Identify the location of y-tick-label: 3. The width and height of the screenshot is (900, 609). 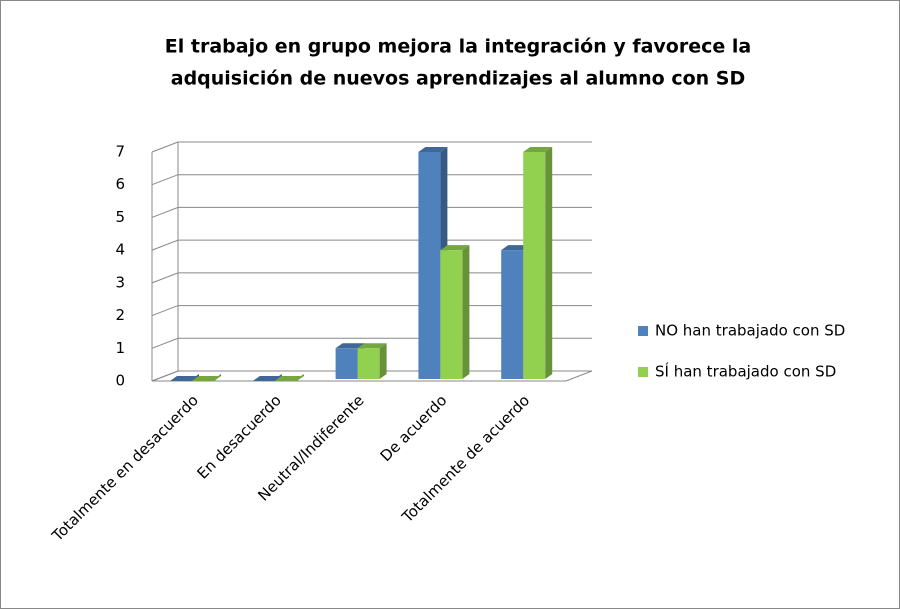
(120, 282).